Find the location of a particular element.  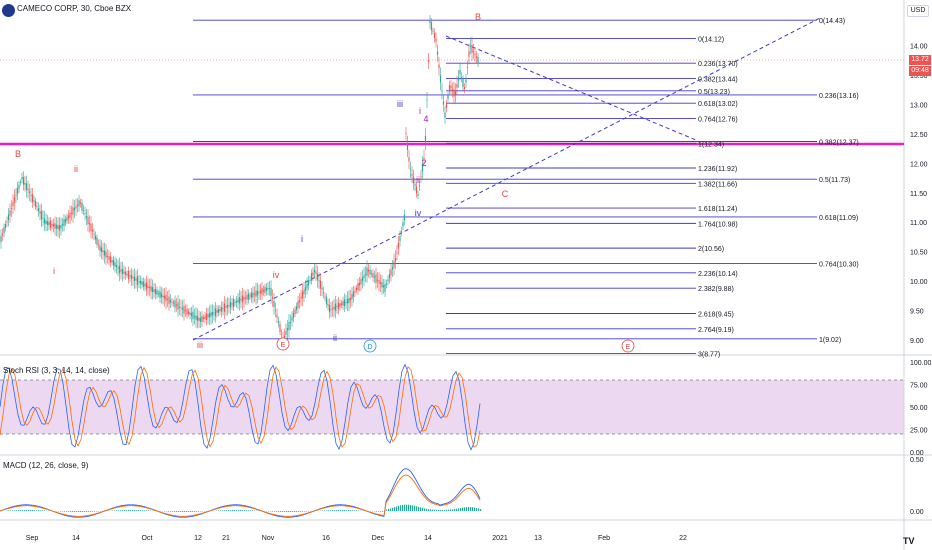

wave-label: i is located at coordinates (302, 239).